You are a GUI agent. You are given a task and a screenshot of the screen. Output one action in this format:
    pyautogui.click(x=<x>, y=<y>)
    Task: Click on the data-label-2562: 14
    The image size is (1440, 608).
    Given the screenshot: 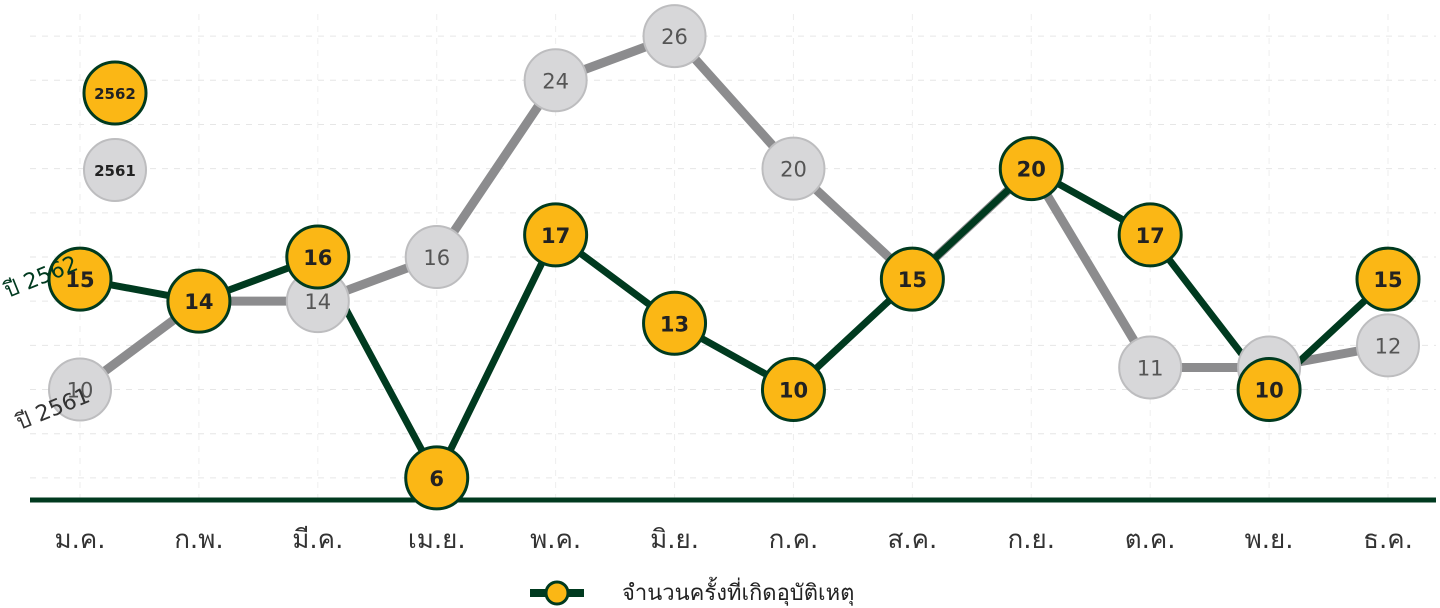 What is the action you would take?
    pyautogui.click(x=198, y=302)
    